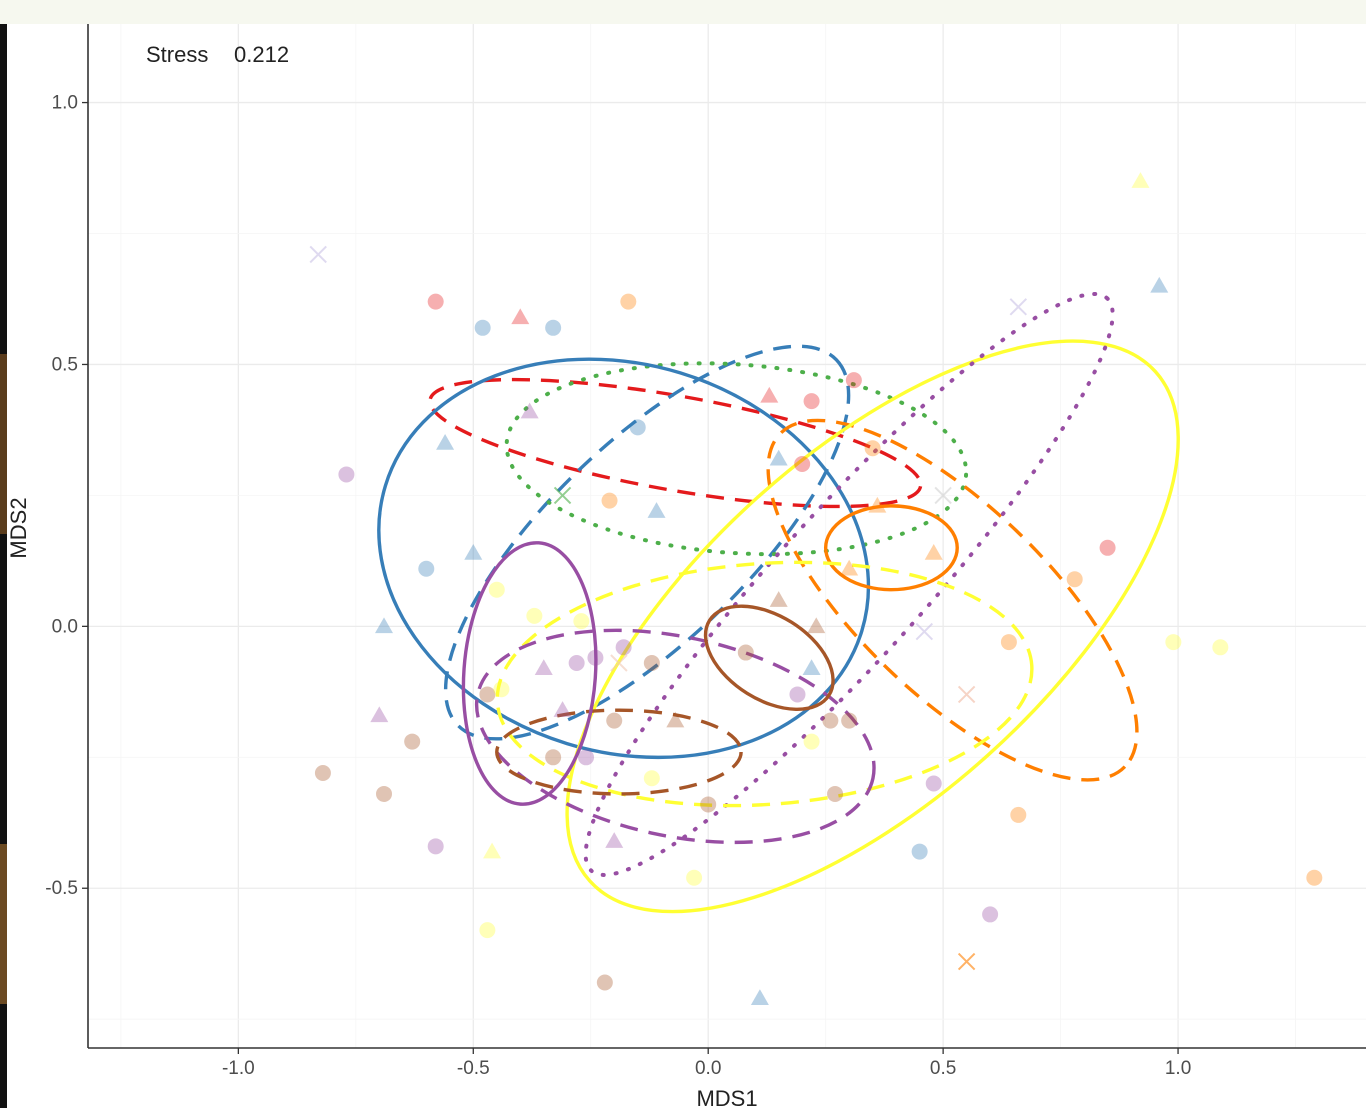 This screenshot has width=1366, height=1108. I want to click on y-tick-label: 0.5, so click(65, 364).